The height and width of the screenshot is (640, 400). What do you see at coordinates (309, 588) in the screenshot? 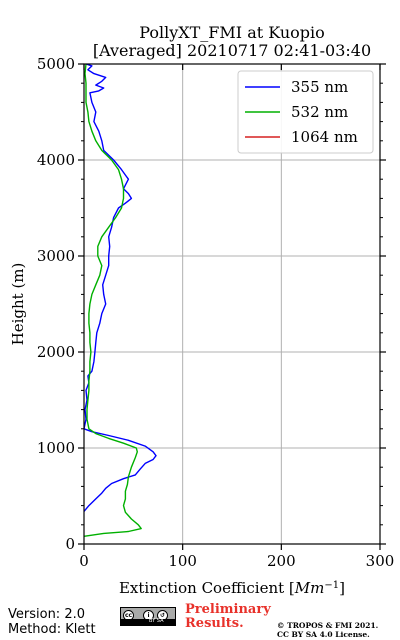
I see `x-axis-label-unit: Mm` at bounding box center [309, 588].